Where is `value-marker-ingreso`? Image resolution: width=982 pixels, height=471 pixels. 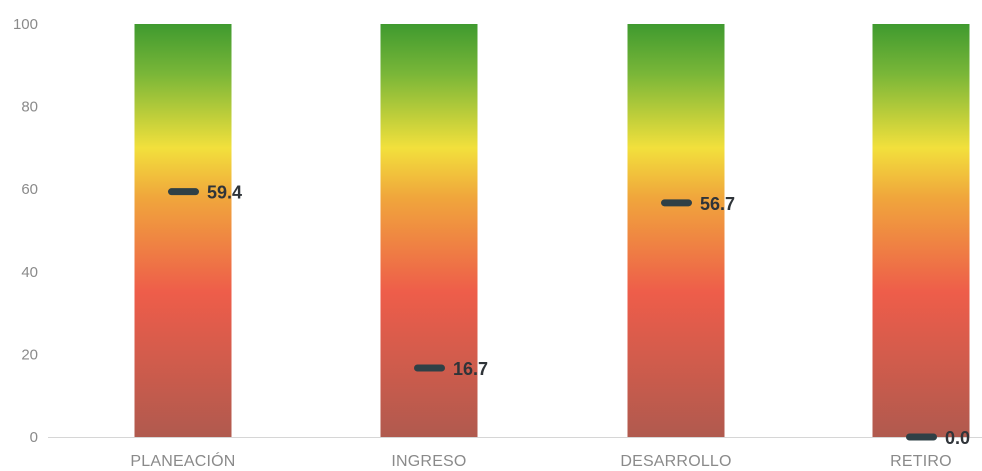 value-marker-ingreso is located at coordinates (429, 368).